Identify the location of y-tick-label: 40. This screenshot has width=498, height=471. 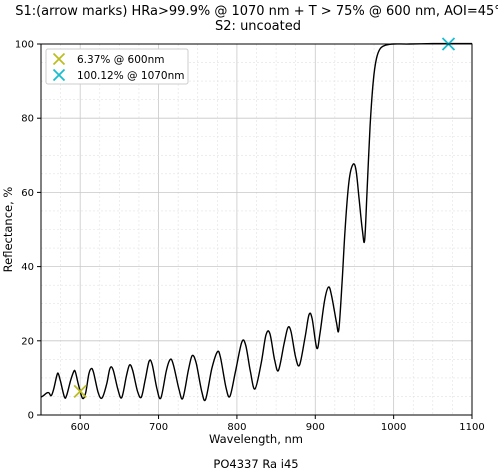
(27, 267).